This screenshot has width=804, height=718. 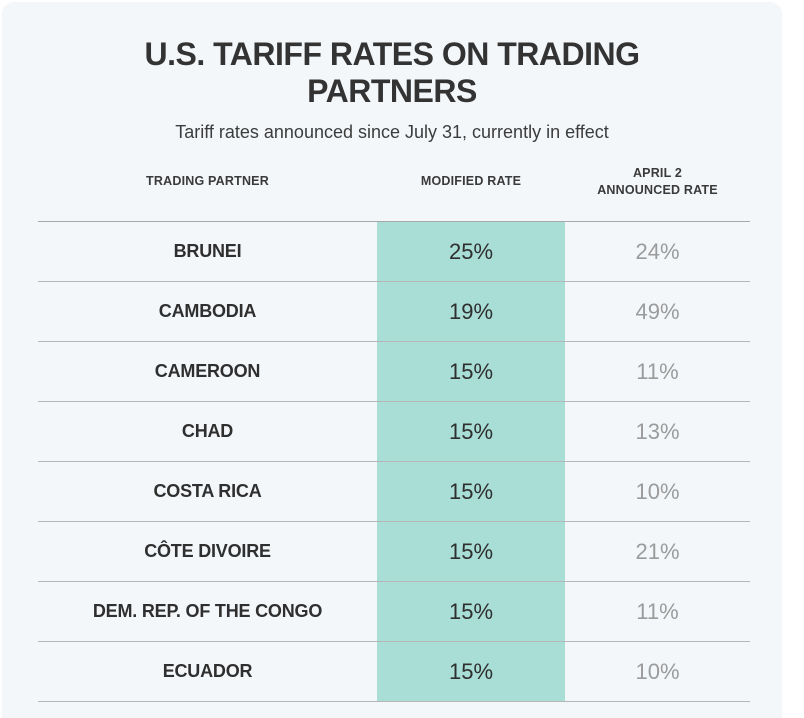 I want to click on table-row: BRUNEI 25% 24%, so click(x=394, y=252).